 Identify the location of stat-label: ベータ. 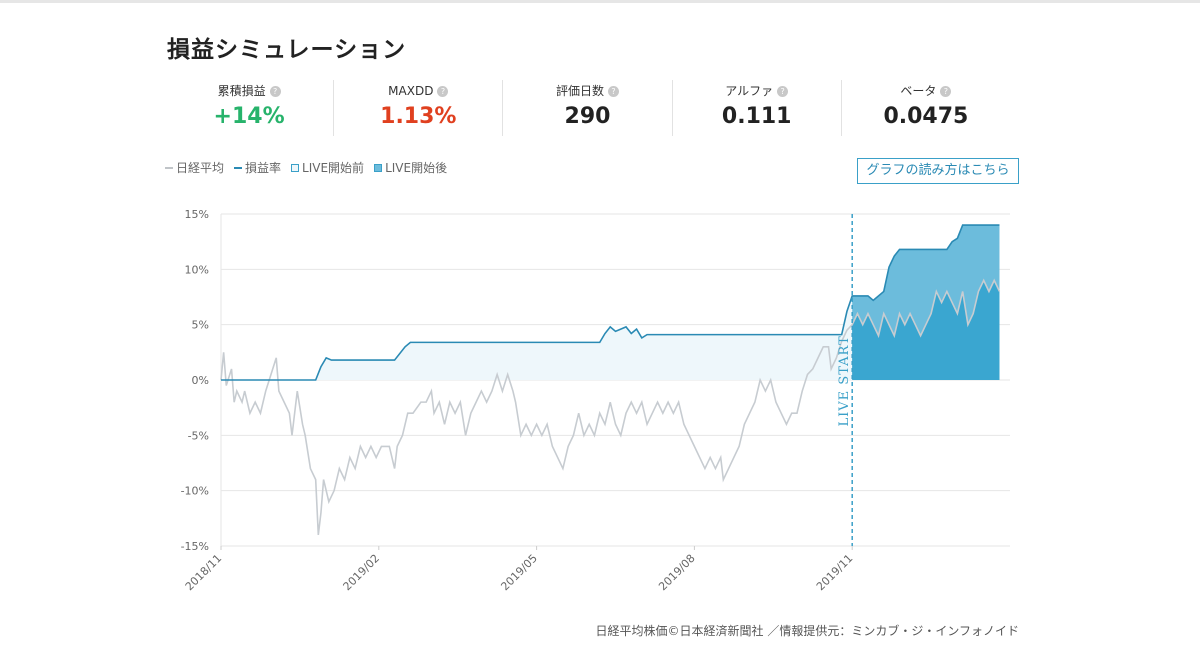
(918, 91).